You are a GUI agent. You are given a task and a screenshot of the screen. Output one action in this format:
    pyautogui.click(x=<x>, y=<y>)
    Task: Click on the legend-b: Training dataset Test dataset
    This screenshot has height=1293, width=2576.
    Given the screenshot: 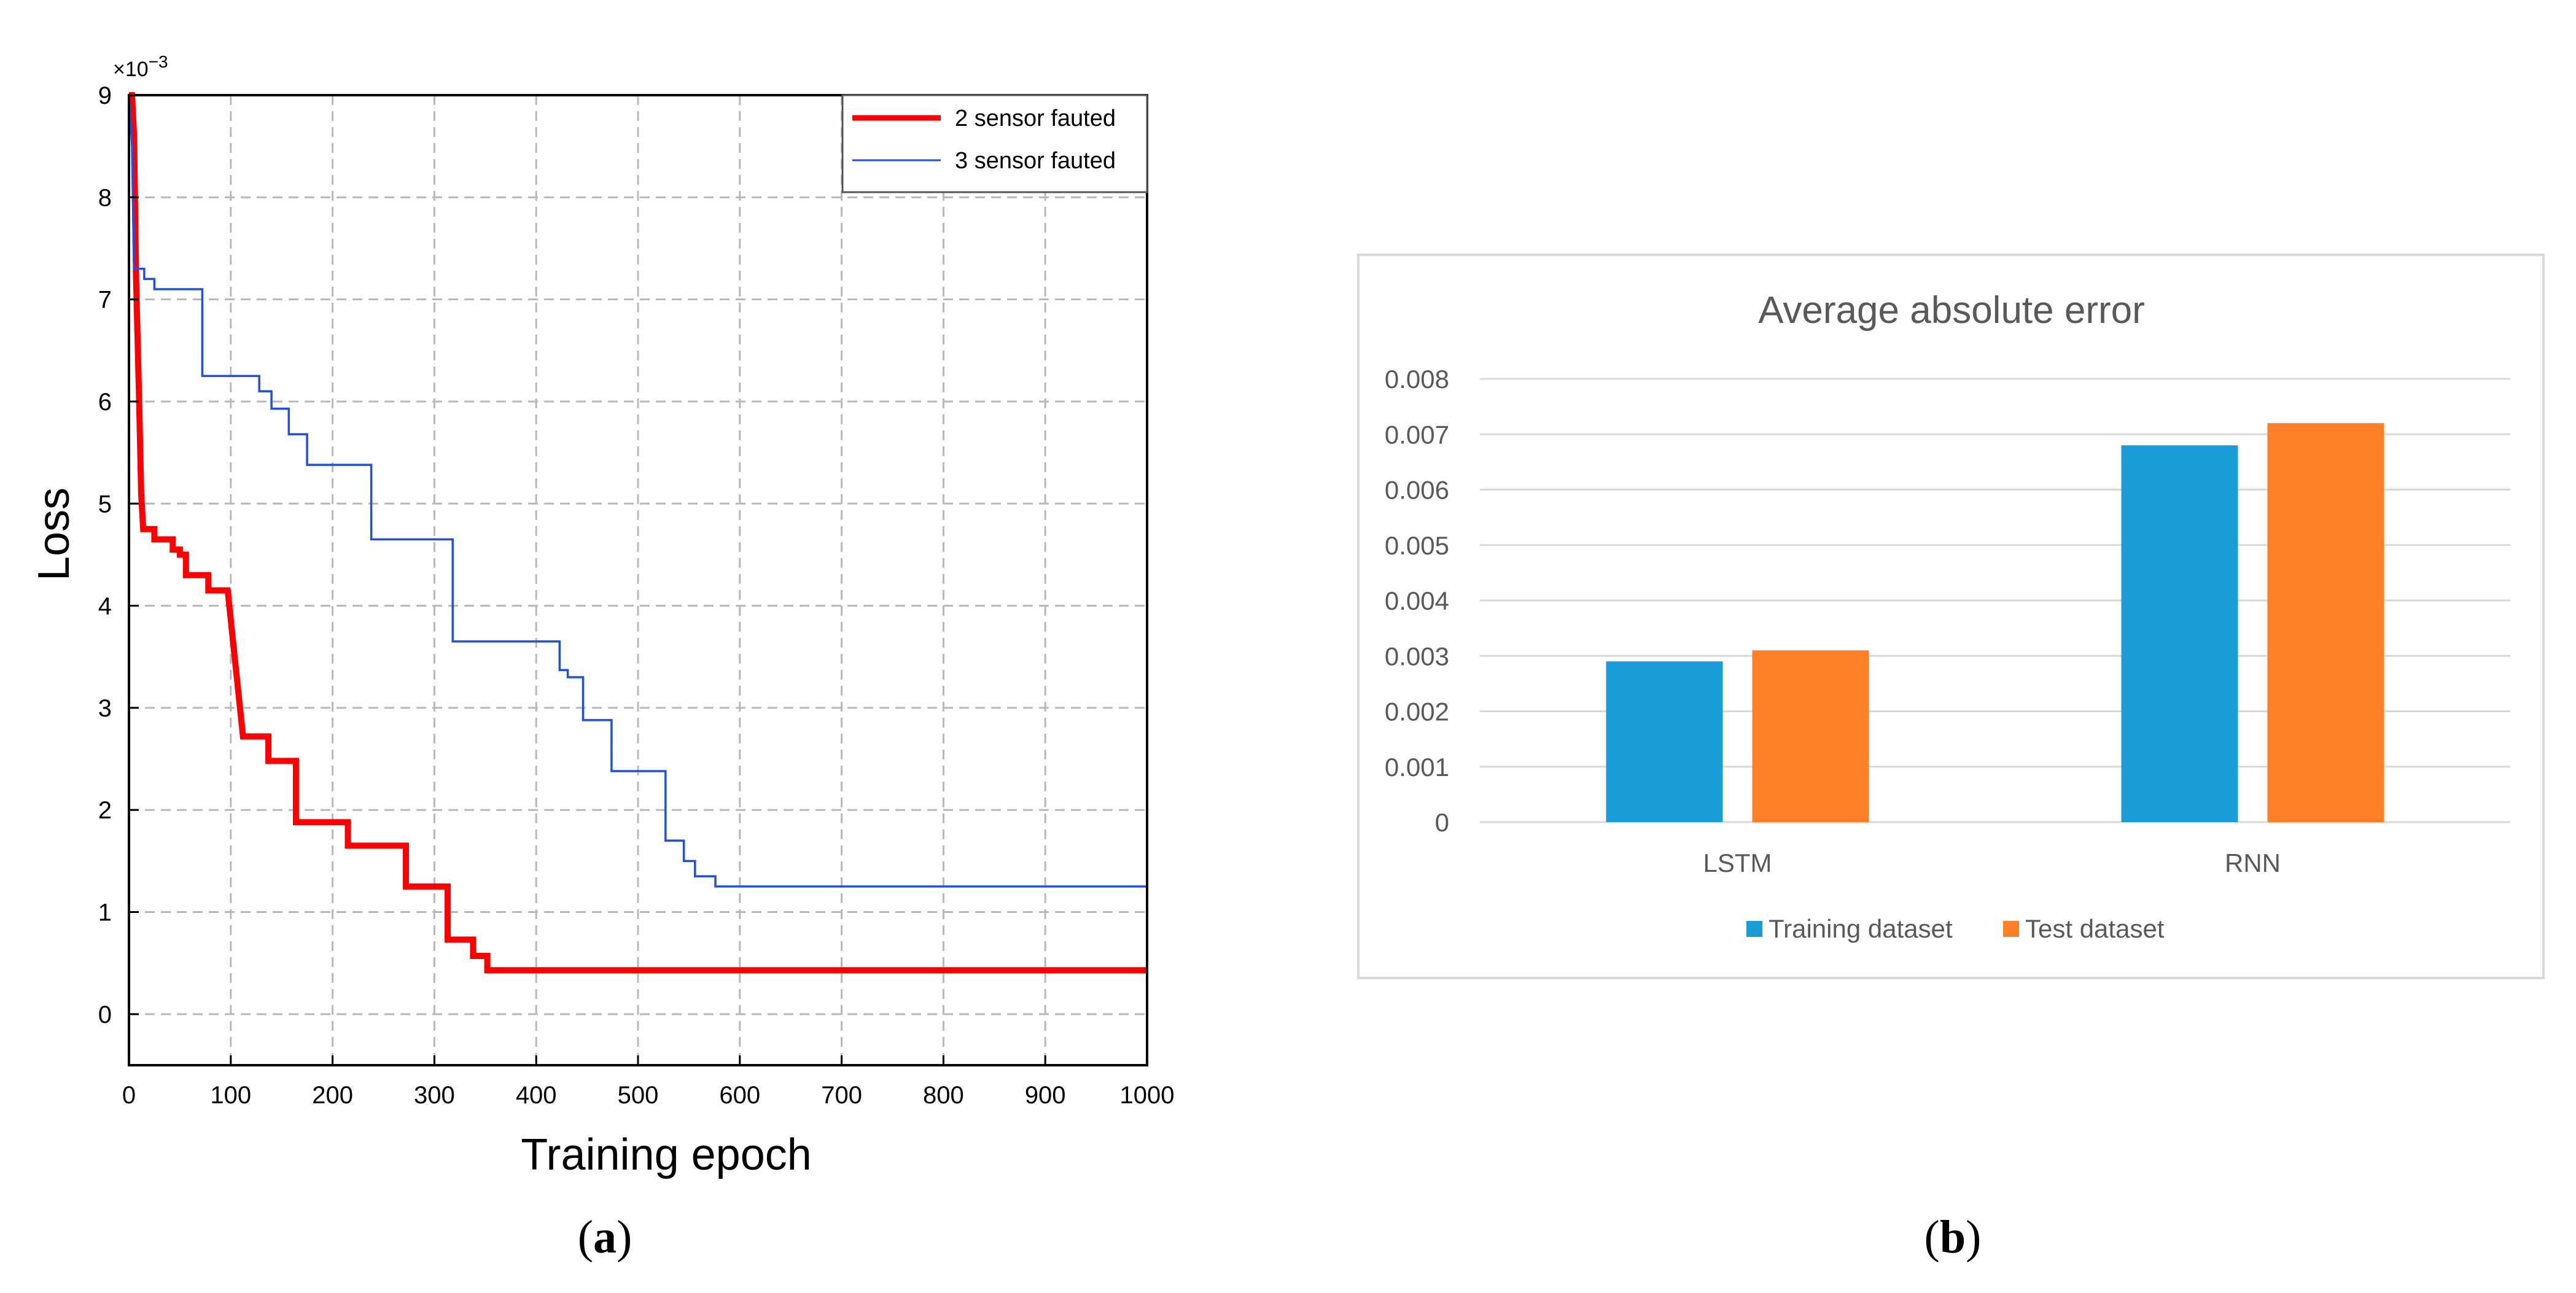 What is the action you would take?
    pyautogui.click(x=1955, y=928)
    